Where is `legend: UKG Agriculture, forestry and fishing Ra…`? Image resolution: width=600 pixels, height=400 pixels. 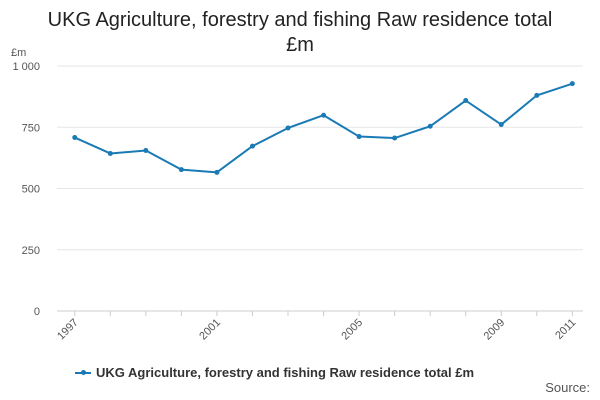 legend: UKG Agriculture, forestry and fishing Ra… is located at coordinates (274, 372).